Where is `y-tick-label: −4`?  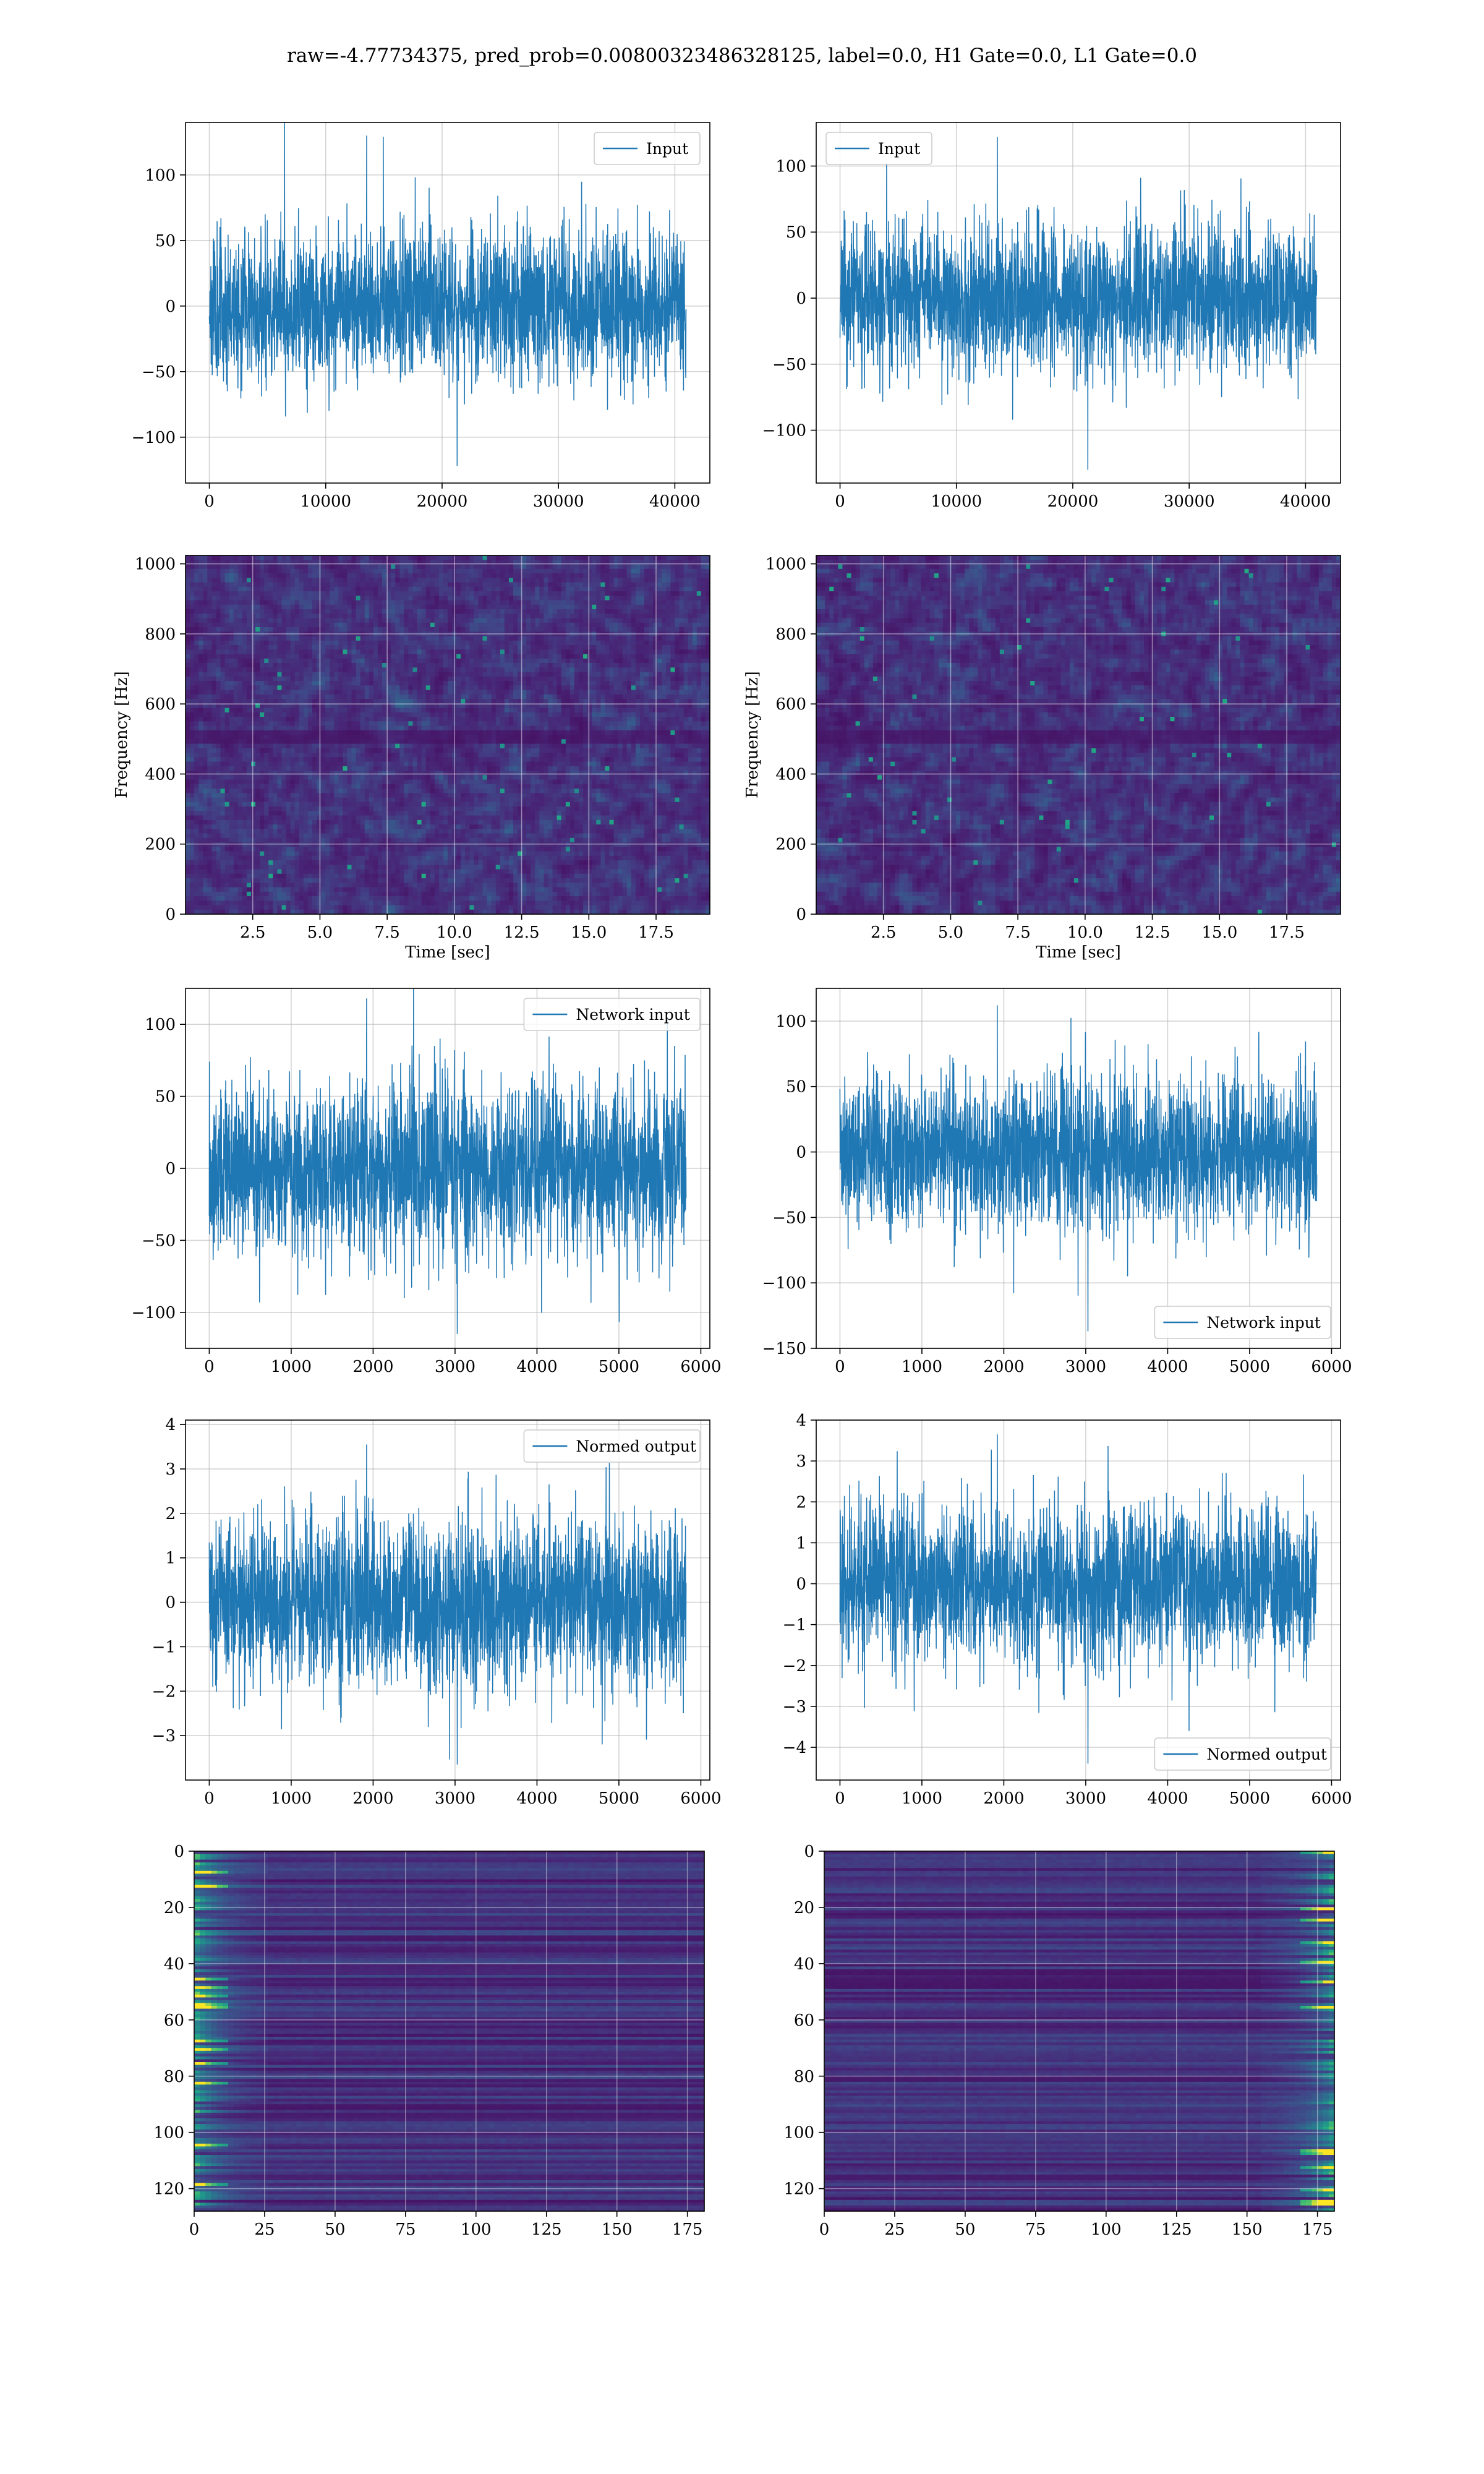 y-tick-label: −4 is located at coordinates (794, 1748).